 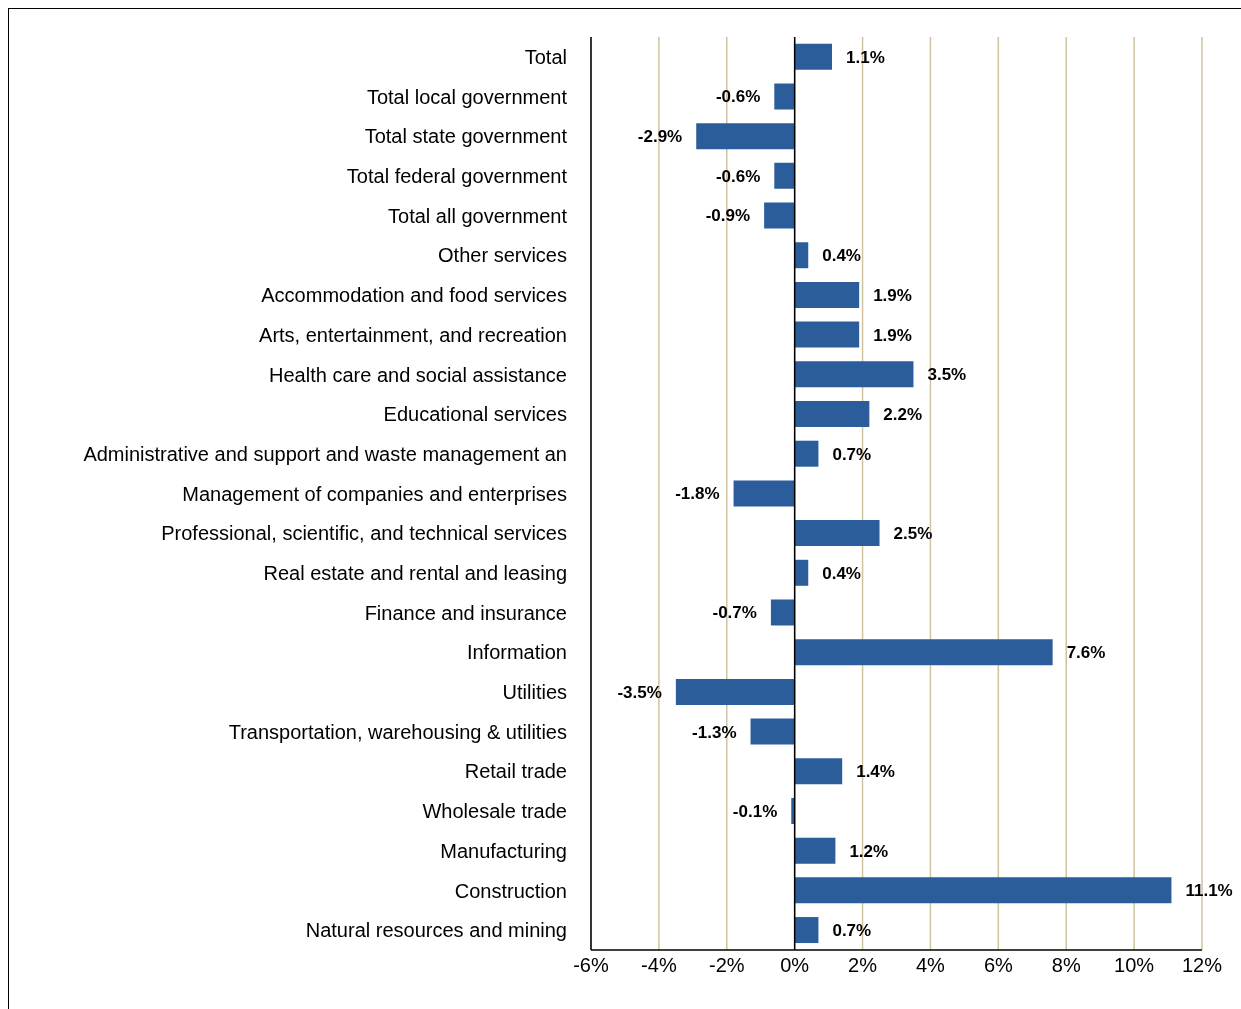 What do you see at coordinates (397, 731) in the screenshot?
I see `y-tick-label: Transportation, warehousing & utilities` at bounding box center [397, 731].